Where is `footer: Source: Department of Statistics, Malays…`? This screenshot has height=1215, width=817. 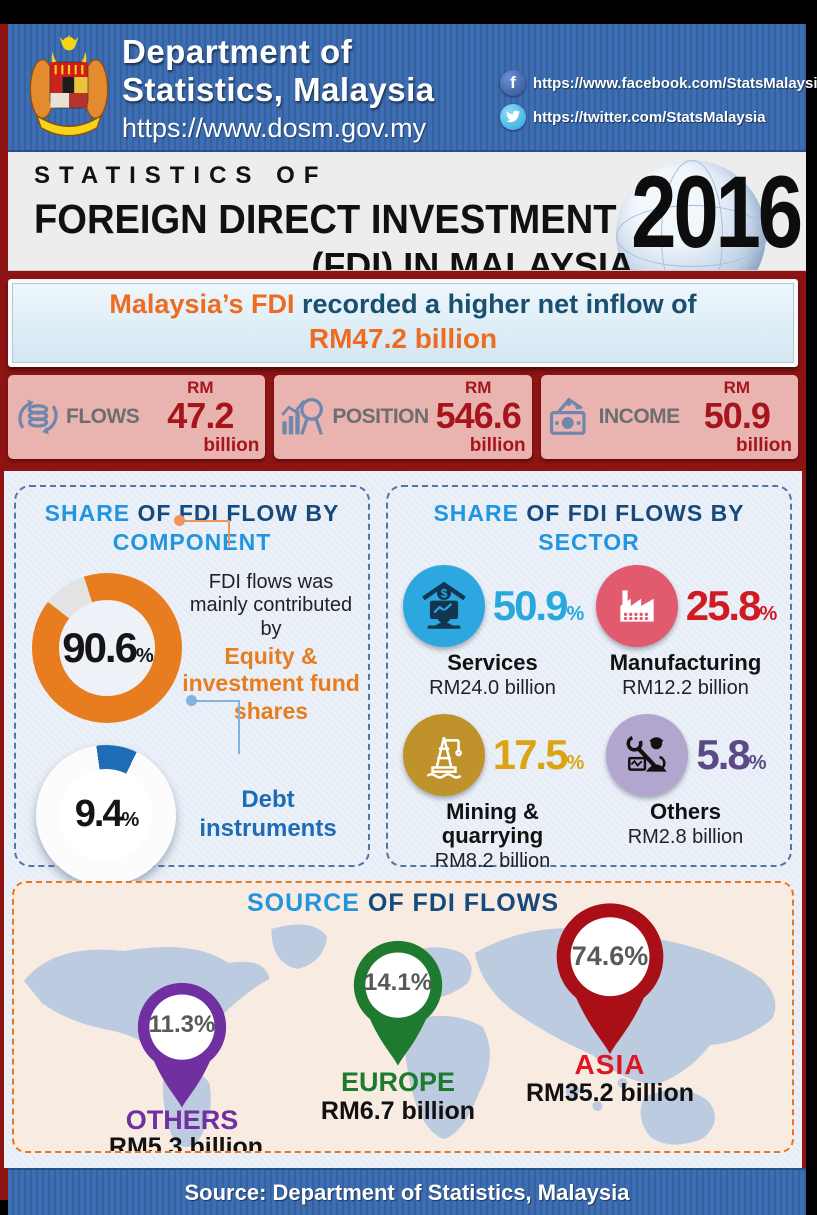 footer: Source: Department of Statistics, Malays… is located at coordinates (407, 1191).